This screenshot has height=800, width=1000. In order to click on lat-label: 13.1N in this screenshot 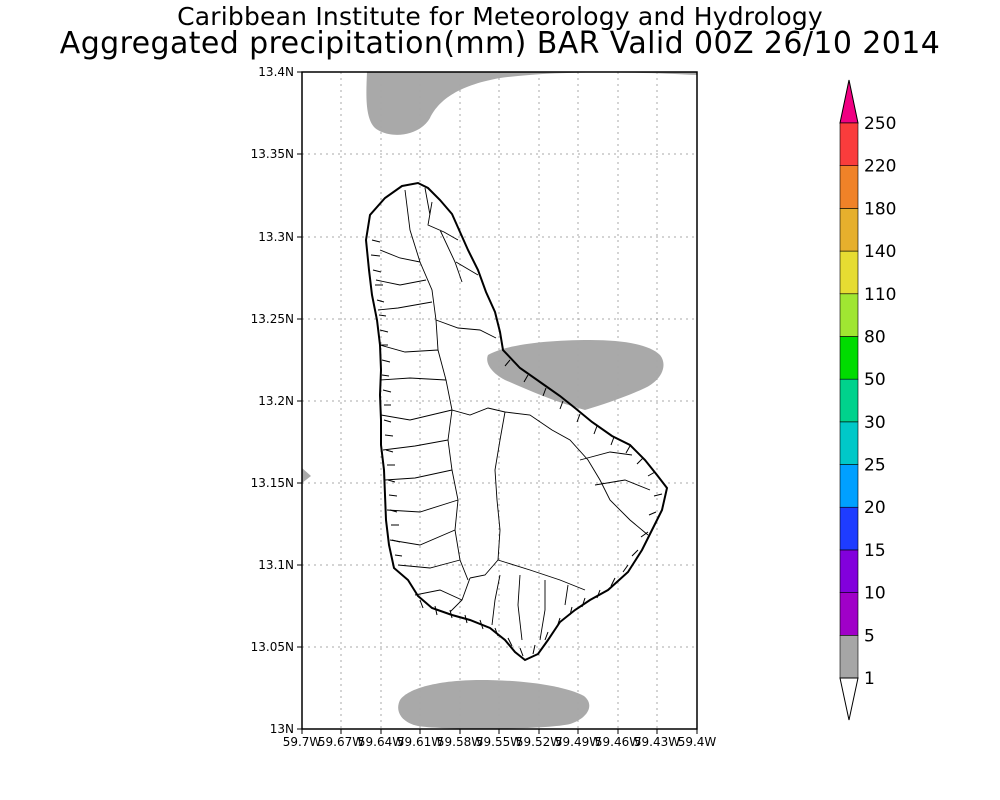, I will do `click(276, 565)`.